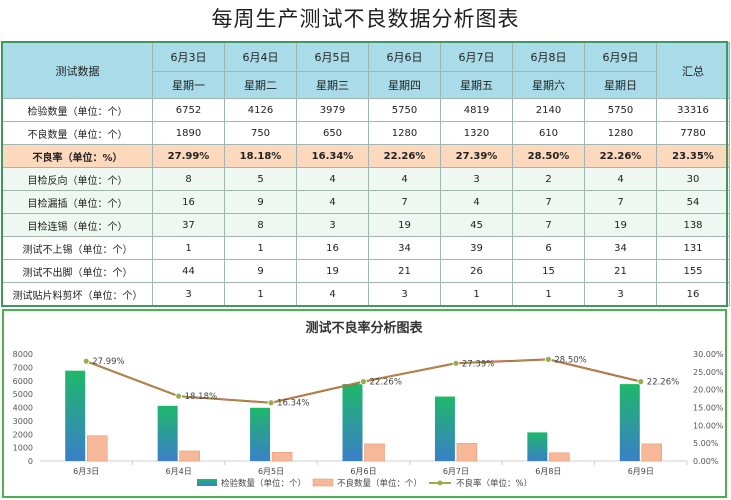 The height and width of the screenshot is (500, 731). Describe the element at coordinates (77, 156) in the screenshot. I see `row-label: 不良率（单位：%）` at that location.